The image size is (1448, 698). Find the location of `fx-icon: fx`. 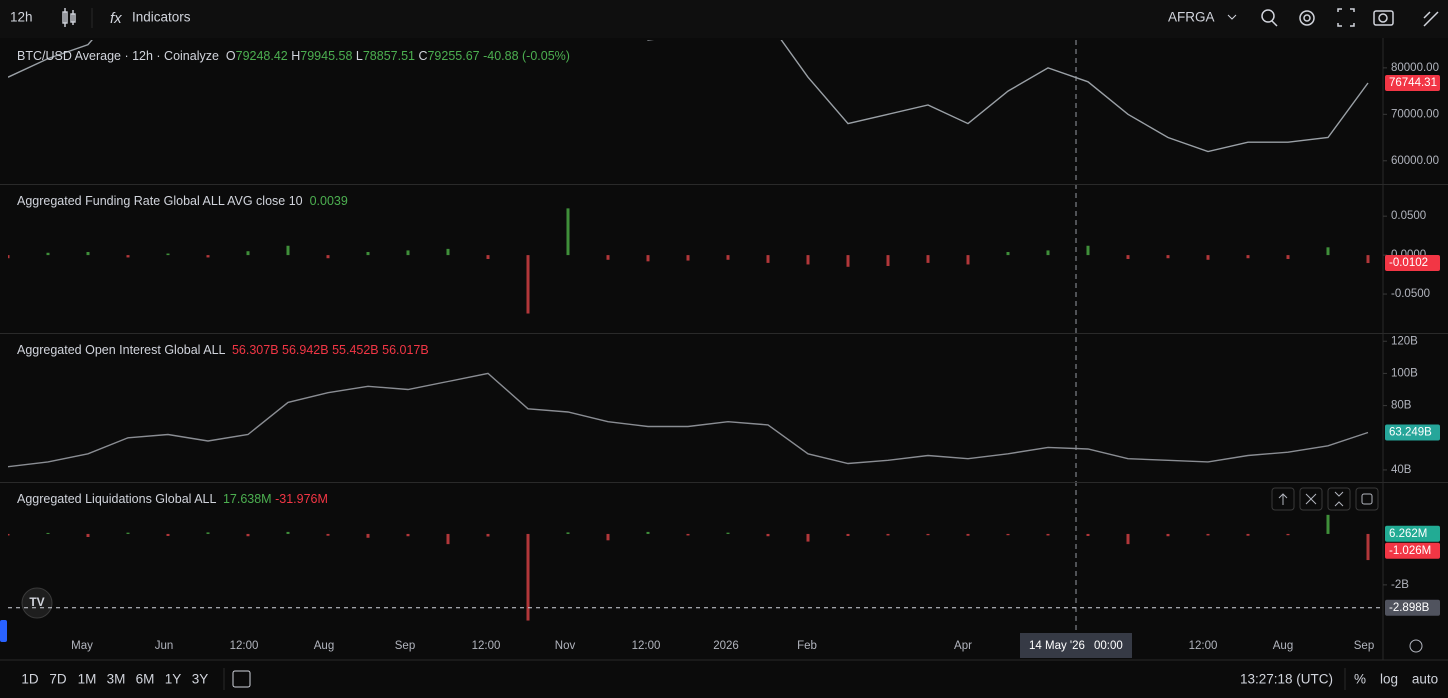

fx-icon: fx is located at coordinates (116, 18).